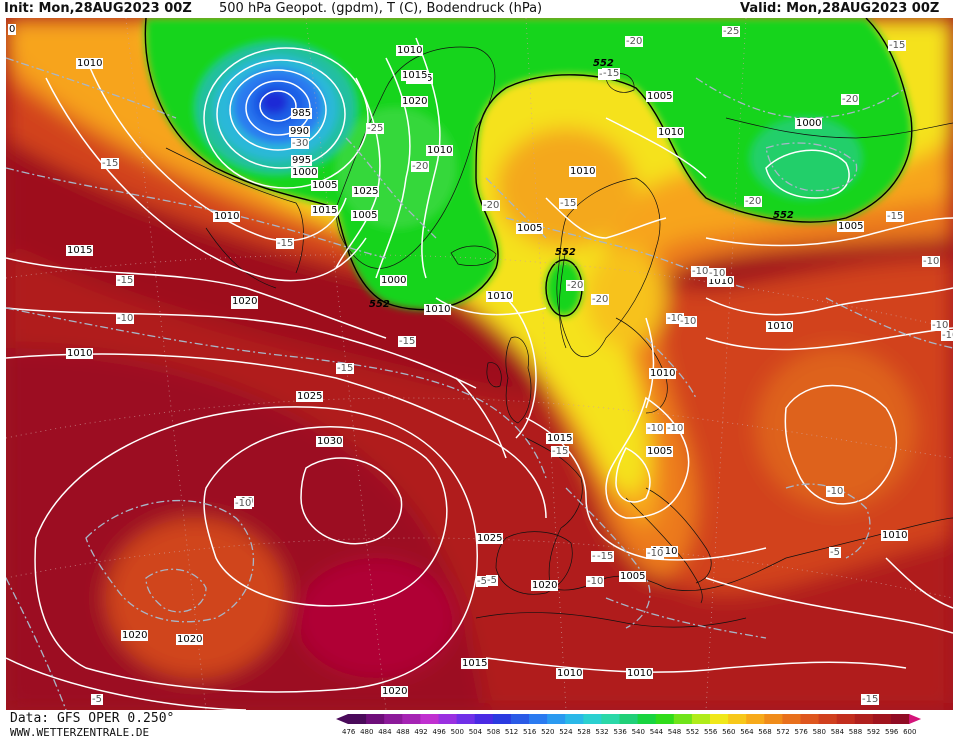  What do you see at coordinates (601, 732) in the screenshot?
I see `legend-tick-label: 532` at bounding box center [601, 732].